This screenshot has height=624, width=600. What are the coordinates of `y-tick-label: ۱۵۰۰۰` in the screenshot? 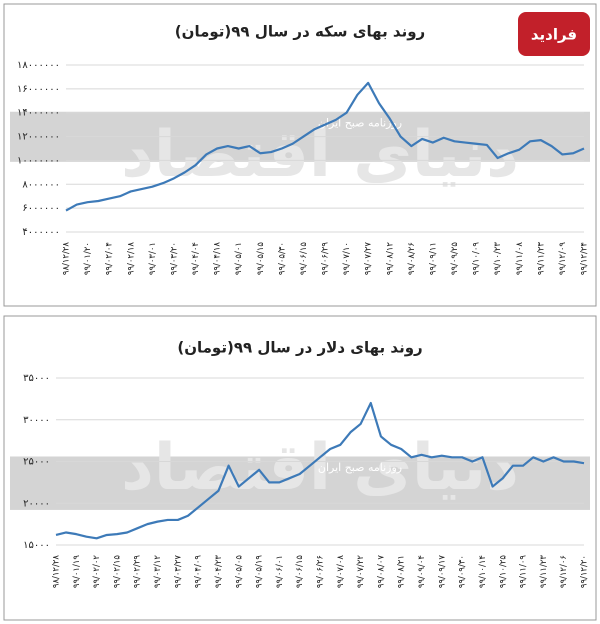 It's located at (36, 545).